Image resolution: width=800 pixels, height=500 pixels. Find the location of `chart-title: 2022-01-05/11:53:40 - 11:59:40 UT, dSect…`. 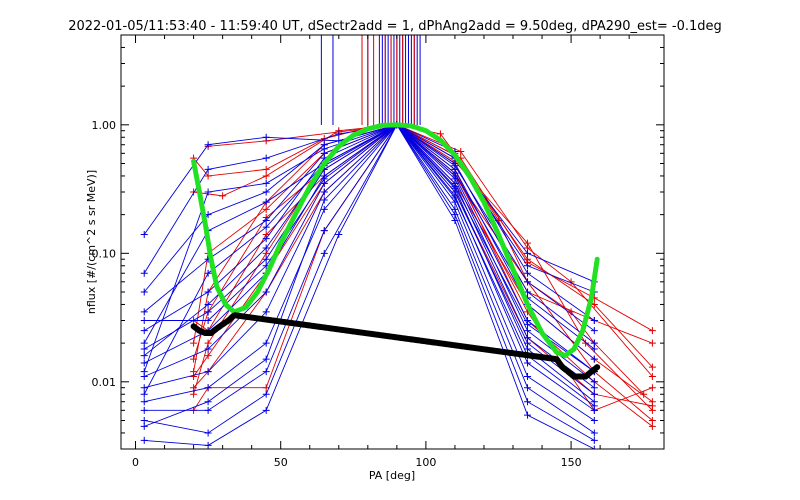

chart-title: 2022-01-05/11:53:40 - 11:59:40 UT, dSect… is located at coordinates (395, 26).